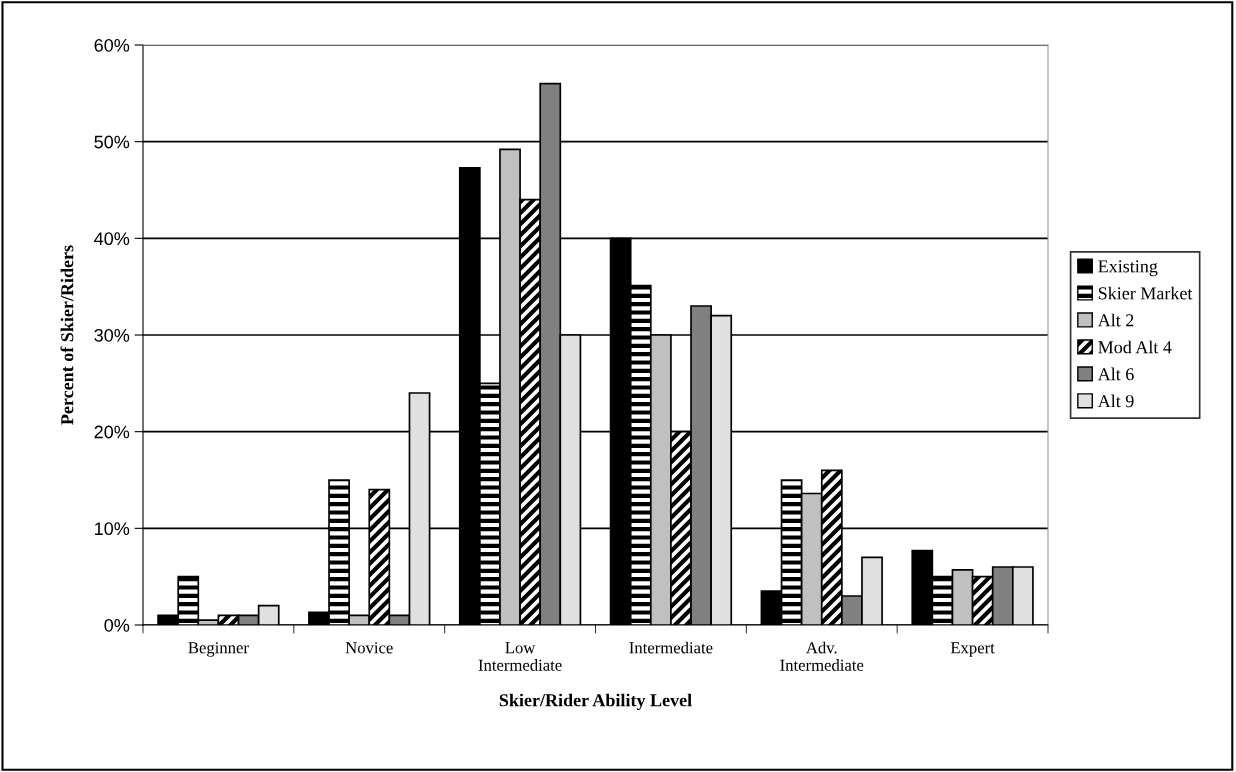  I want to click on x-tick-label: Low Intermediate, so click(520, 656).